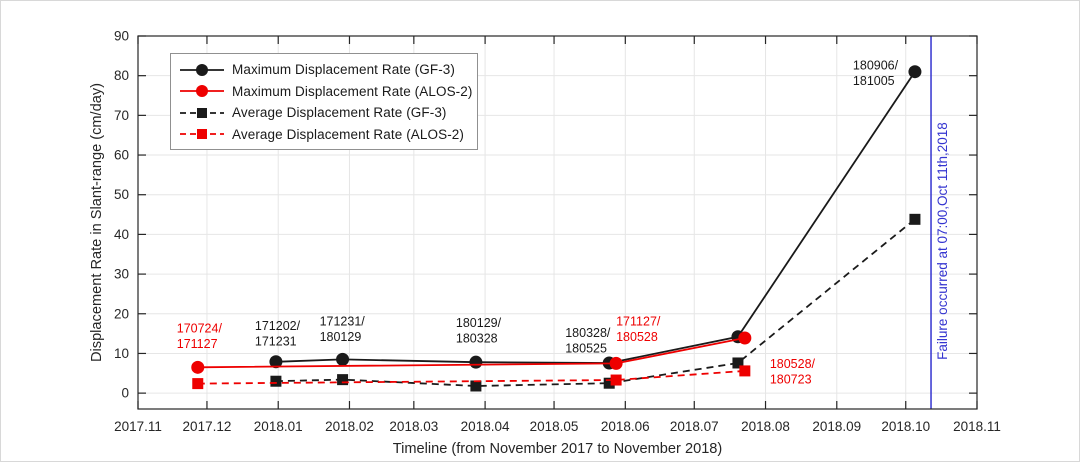 The image size is (1080, 462). Describe the element at coordinates (138, 426) in the screenshot. I see `x-tick-label: 2017.11` at that location.